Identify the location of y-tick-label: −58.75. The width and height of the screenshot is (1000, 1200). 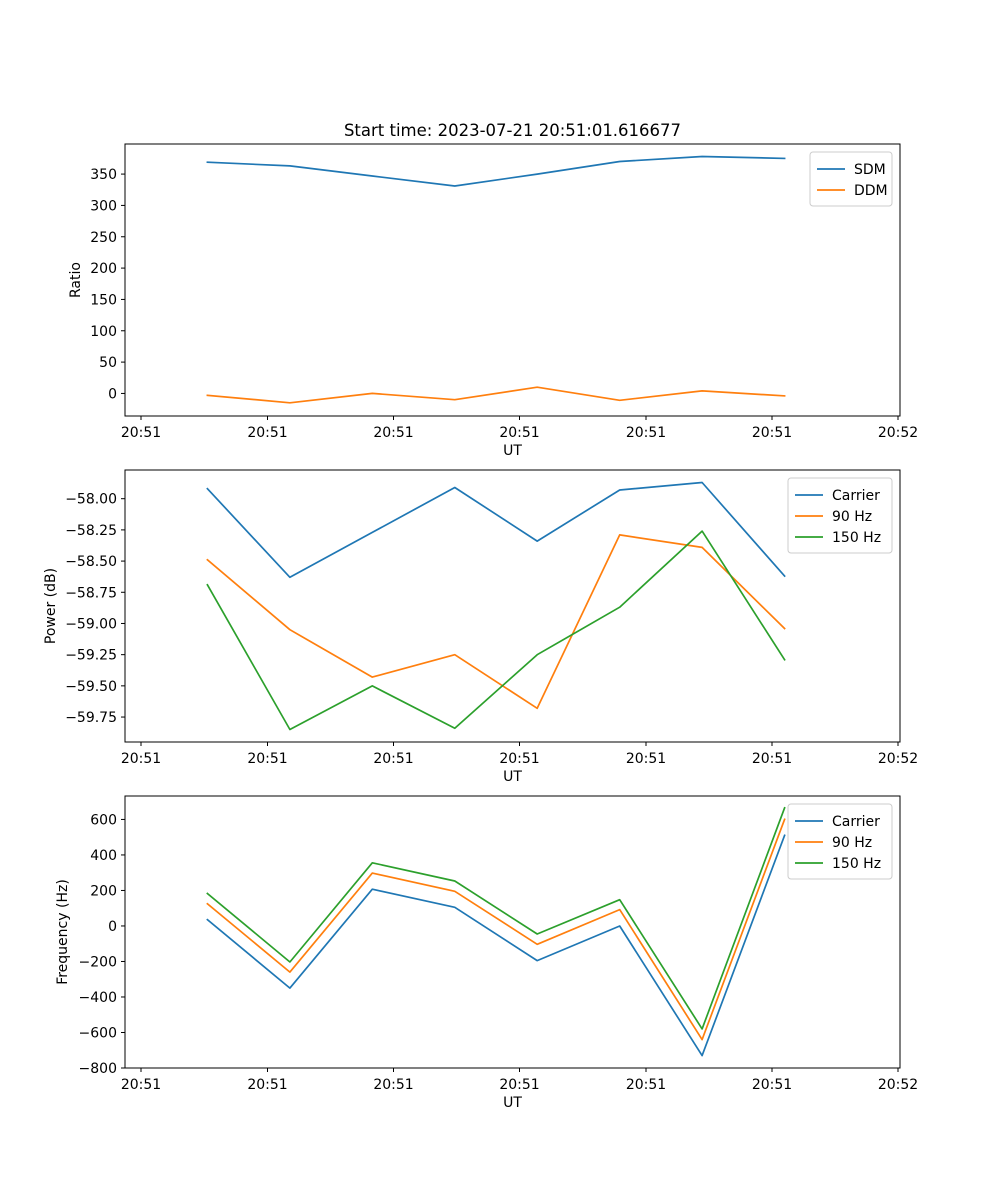
(91, 593).